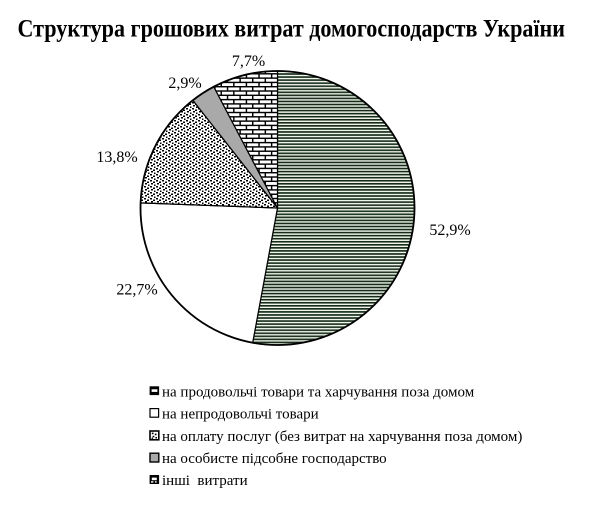  Describe the element at coordinates (449, 230) in the screenshot. I see `svg-text: 52,9%` at that location.